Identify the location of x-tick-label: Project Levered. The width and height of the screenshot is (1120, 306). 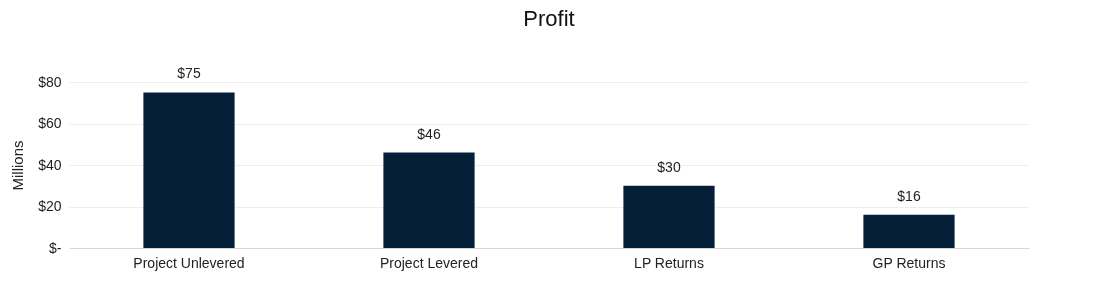
(429, 262).